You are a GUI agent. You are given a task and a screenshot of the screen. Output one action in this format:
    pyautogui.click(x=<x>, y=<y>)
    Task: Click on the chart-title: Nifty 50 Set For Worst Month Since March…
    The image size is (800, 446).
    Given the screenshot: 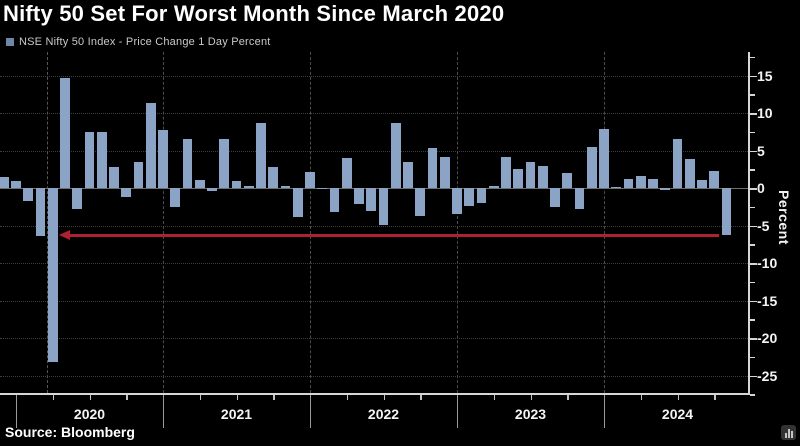 What is the action you would take?
    pyautogui.click(x=254, y=13)
    